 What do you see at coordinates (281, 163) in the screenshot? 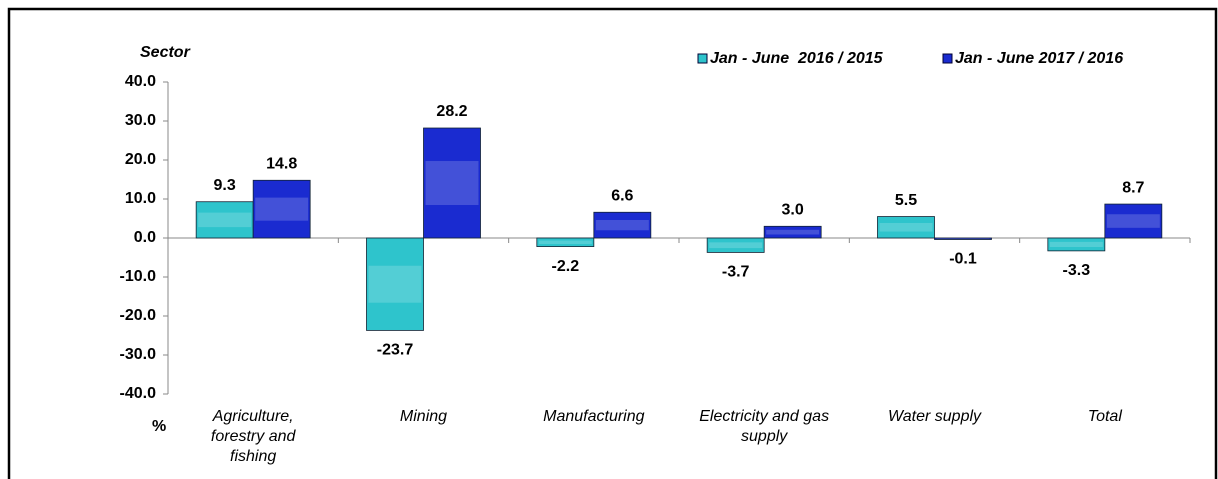
I see `value-label: 14.8` at bounding box center [281, 163].